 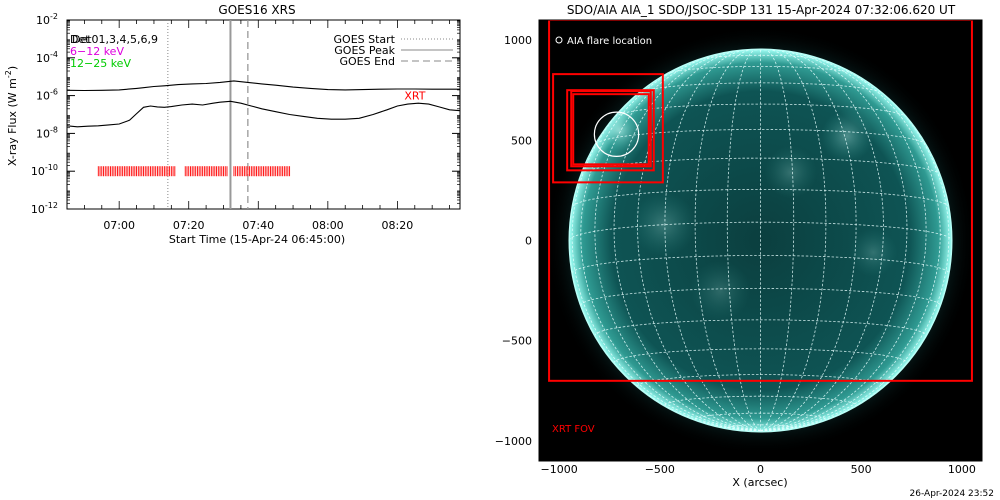 What do you see at coordinates (952, 494) in the screenshot?
I see `footer-timestamp: 26-Apr-2024 23:52` at bounding box center [952, 494].